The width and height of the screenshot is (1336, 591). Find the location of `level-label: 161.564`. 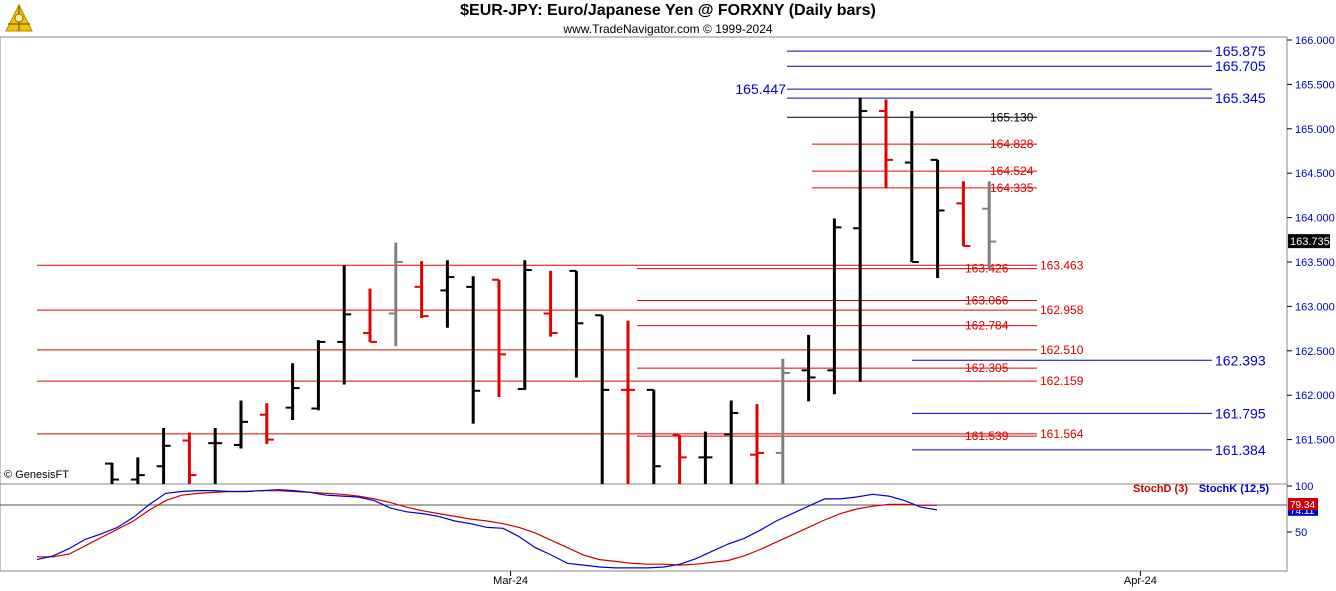

level-label: 161.564 is located at coordinates (1062, 434).